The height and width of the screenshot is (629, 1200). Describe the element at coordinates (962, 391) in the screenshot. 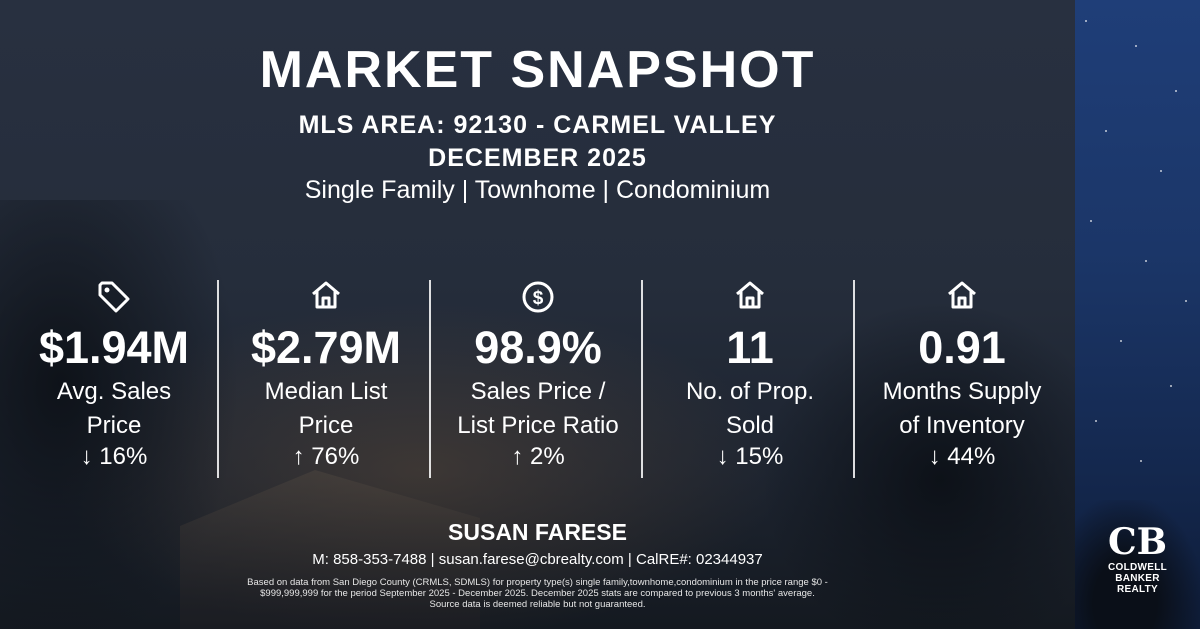

I see `stat-label: Months Supply` at that location.